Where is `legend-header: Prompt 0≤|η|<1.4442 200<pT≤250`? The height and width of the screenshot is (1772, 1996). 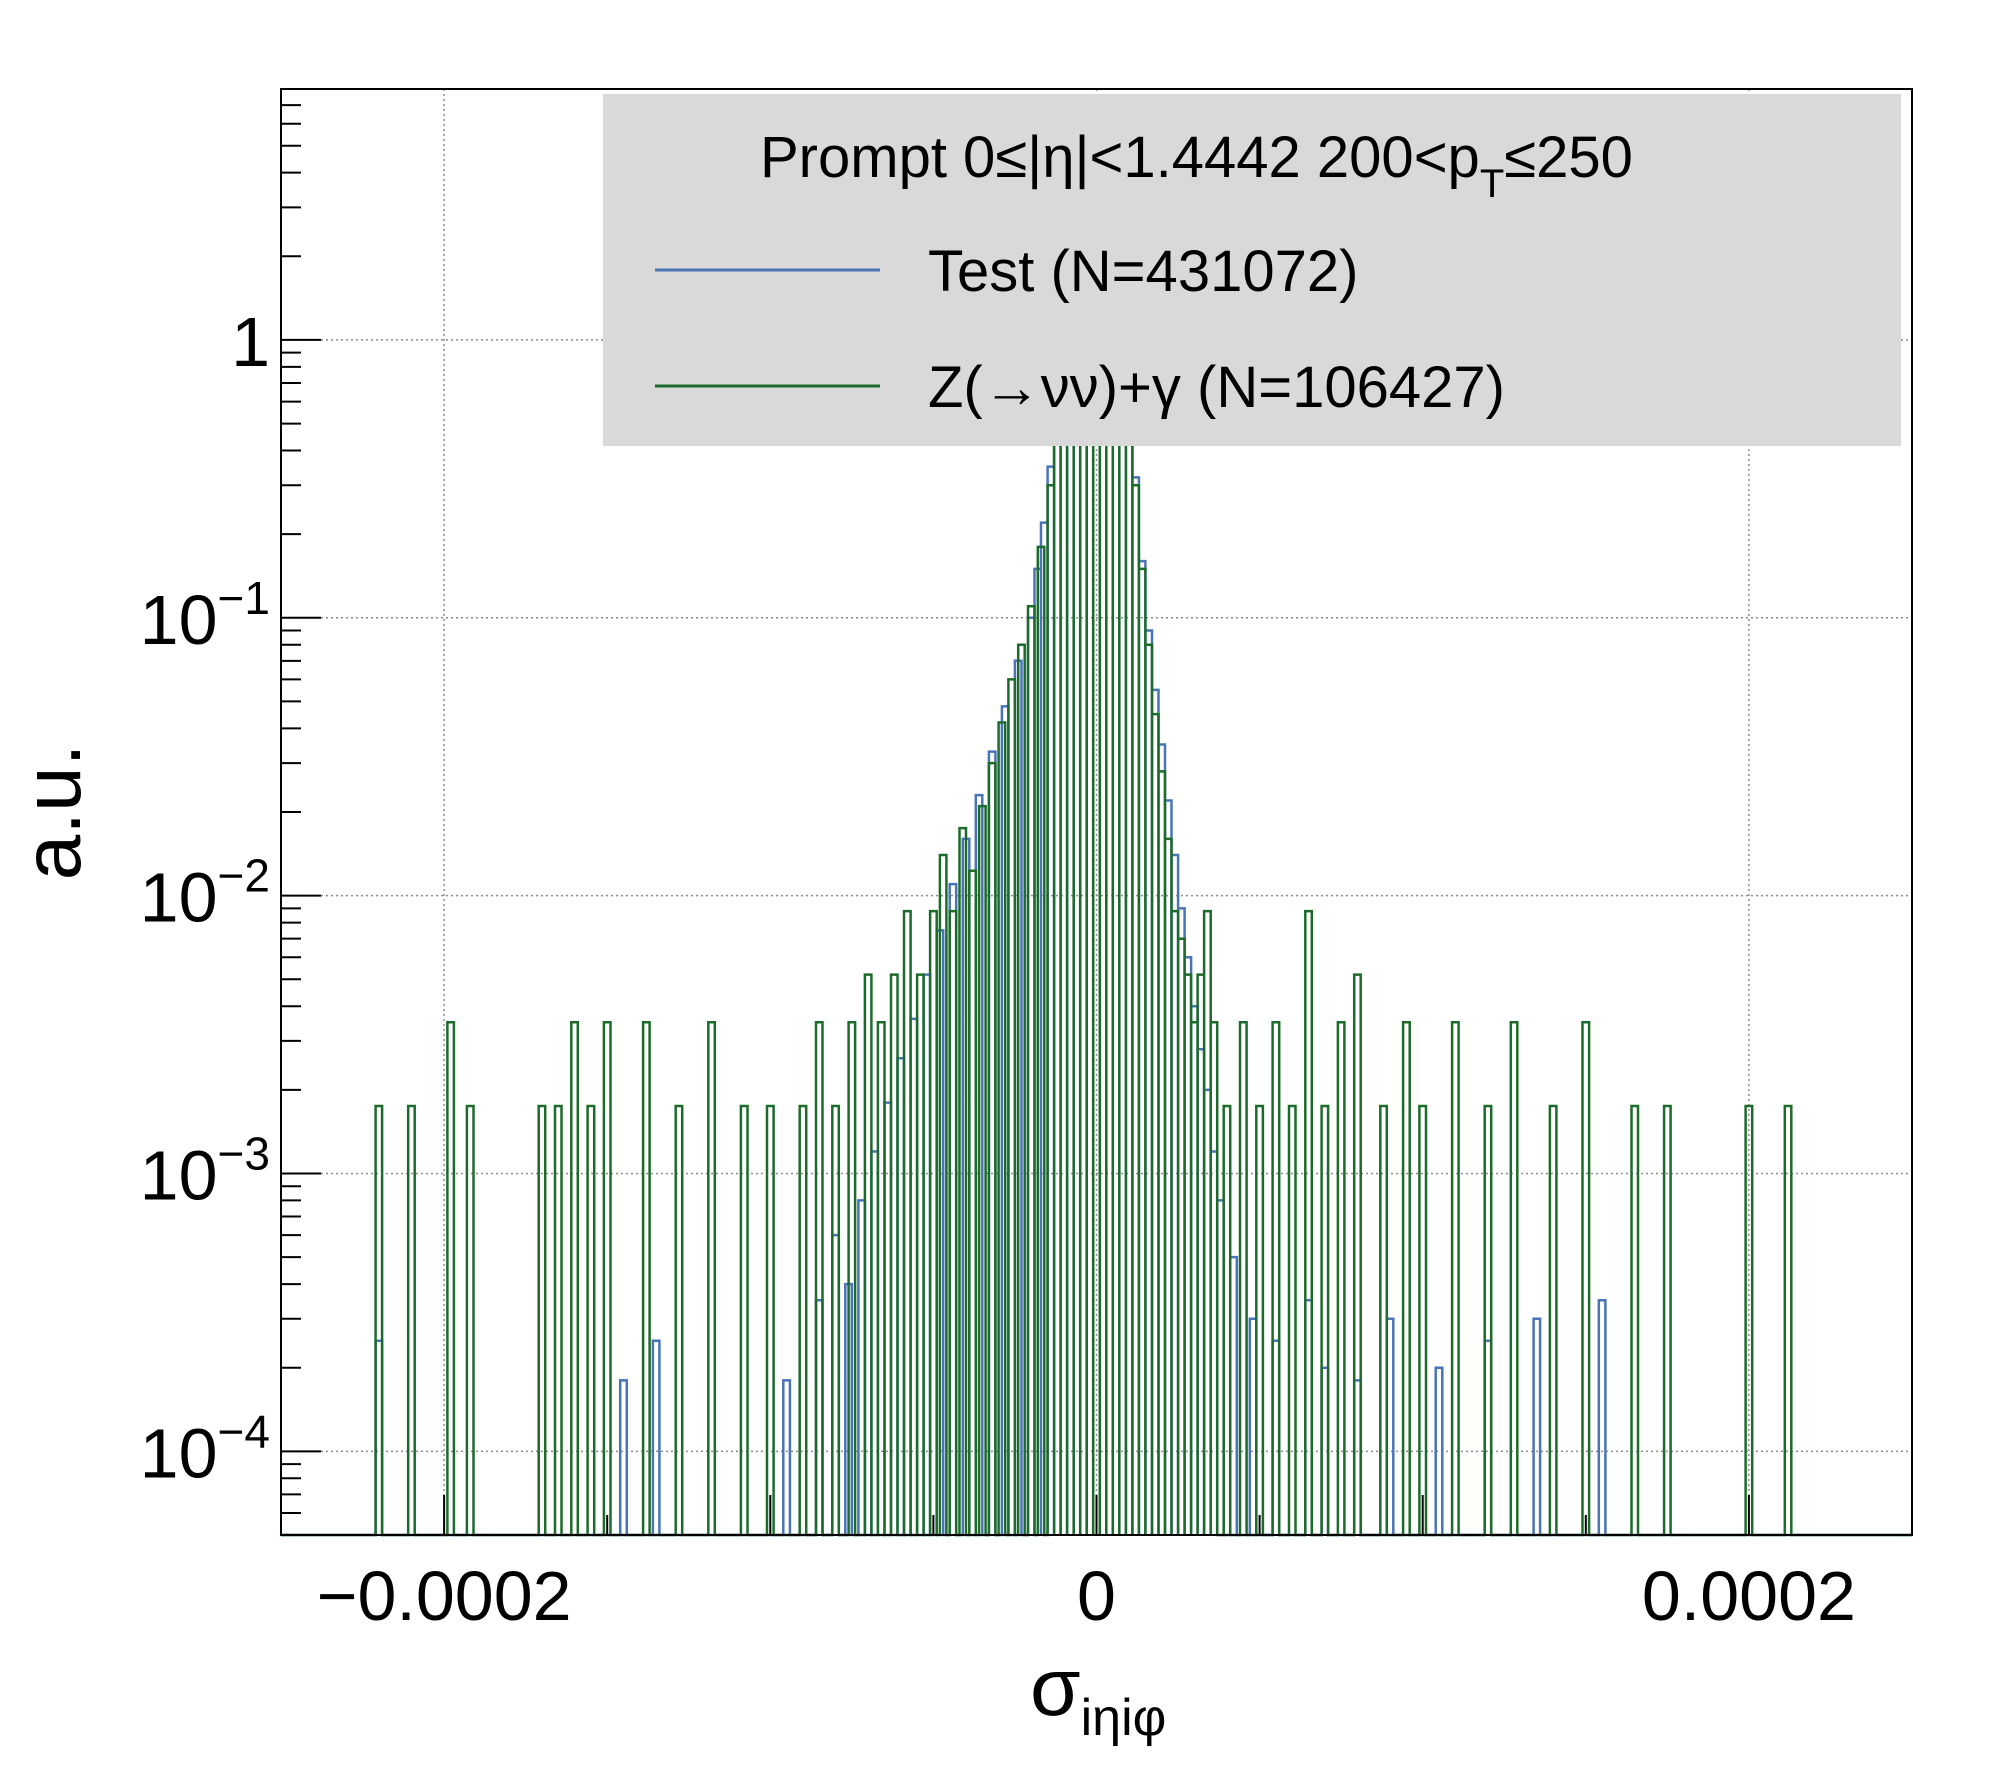 legend-header: Prompt 0≤|η|<1.4442 200<pT≤250 is located at coordinates (1196, 165).